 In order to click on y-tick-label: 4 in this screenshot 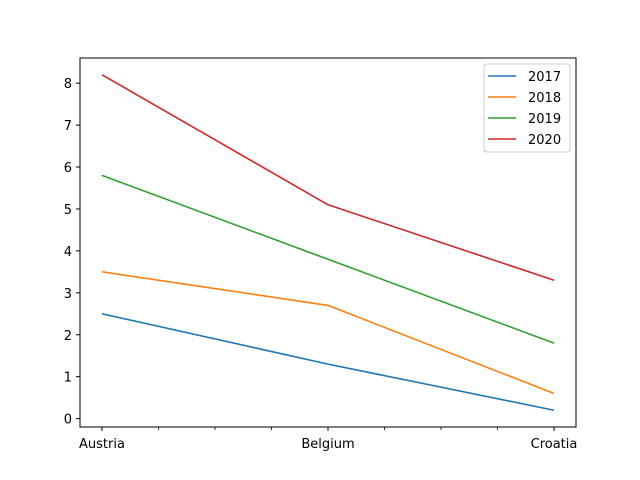, I will do `click(68, 252)`.